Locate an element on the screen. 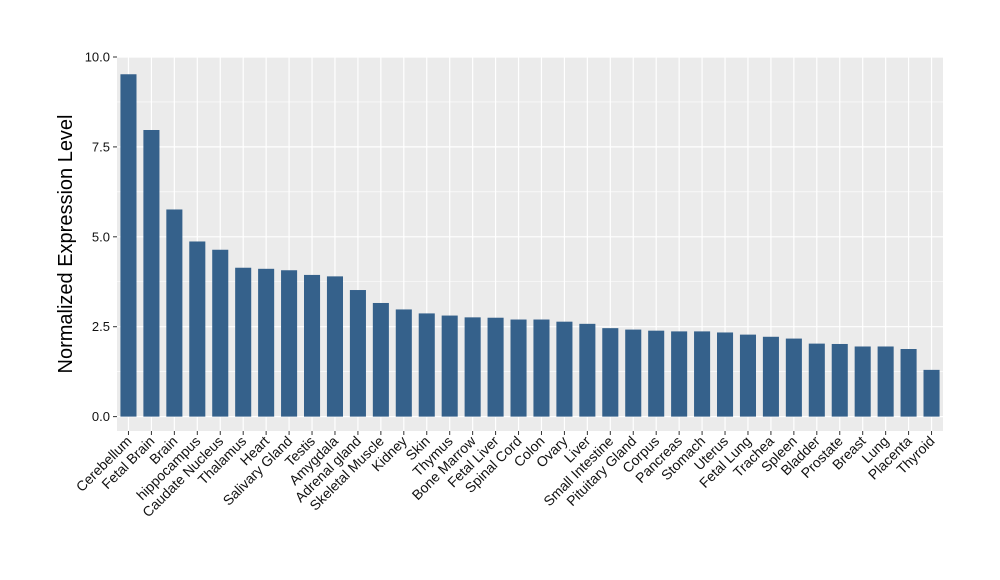  bar-caudate-nucleus is located at coordinates (220, 333).